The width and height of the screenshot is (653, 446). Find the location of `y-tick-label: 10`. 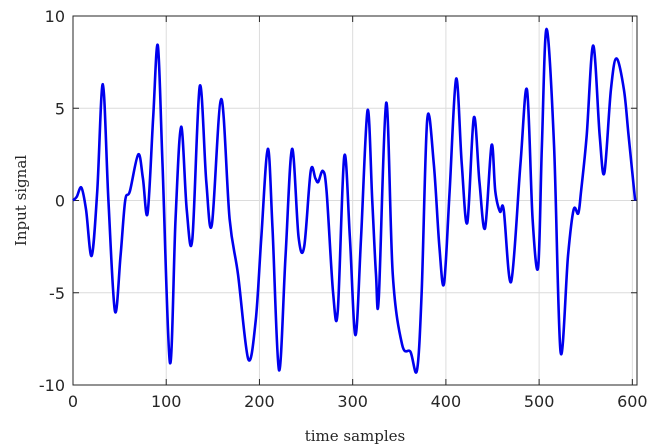

y-tick-label: 10 is located at coordinates (55, 16).